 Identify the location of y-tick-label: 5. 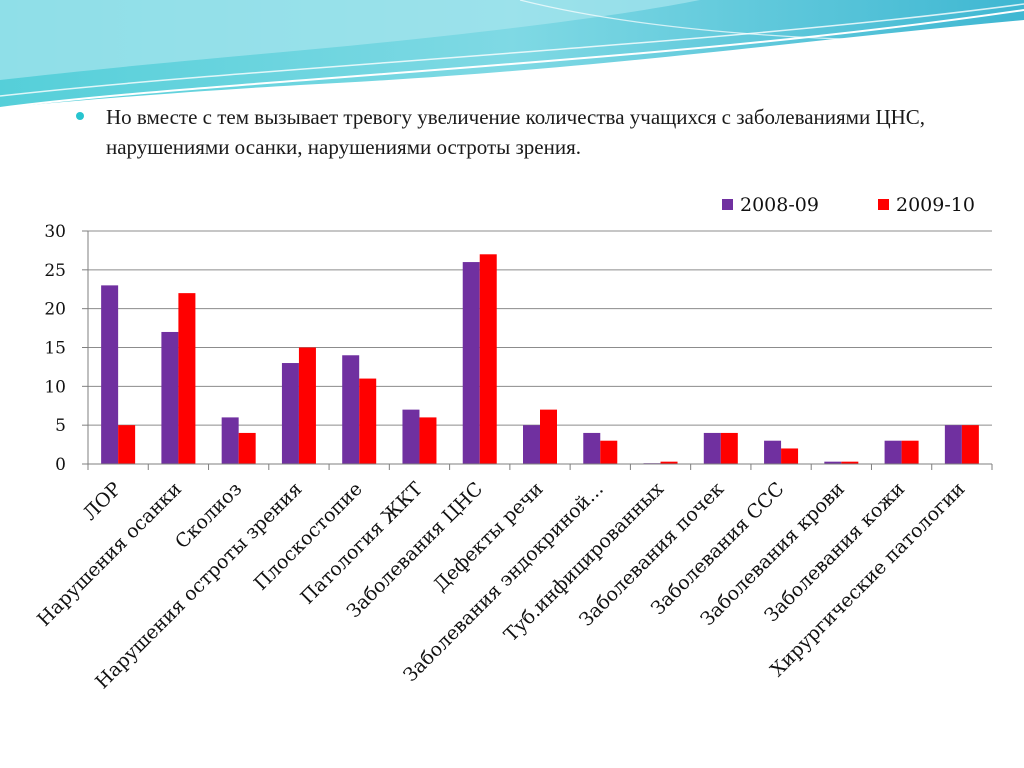
(60, 426).